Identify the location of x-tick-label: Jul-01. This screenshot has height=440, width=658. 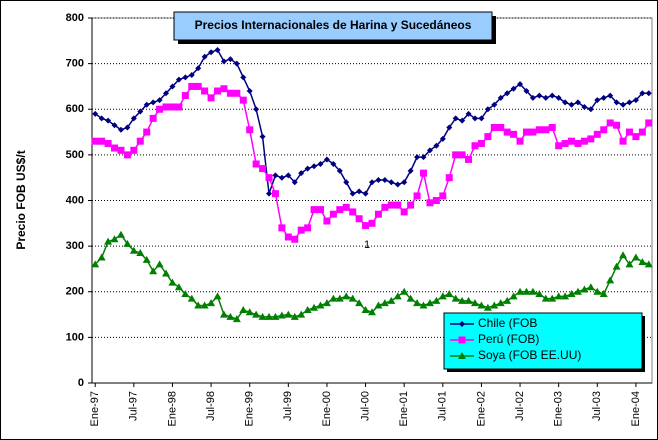
(443, 406).